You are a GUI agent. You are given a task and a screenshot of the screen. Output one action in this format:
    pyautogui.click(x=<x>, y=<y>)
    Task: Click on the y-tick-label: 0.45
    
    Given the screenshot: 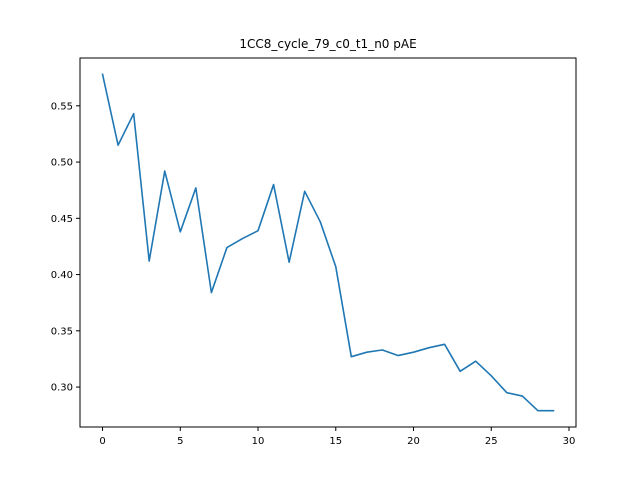 What is the action you would take?
    pyautogui.click(x=62, y=219)
    